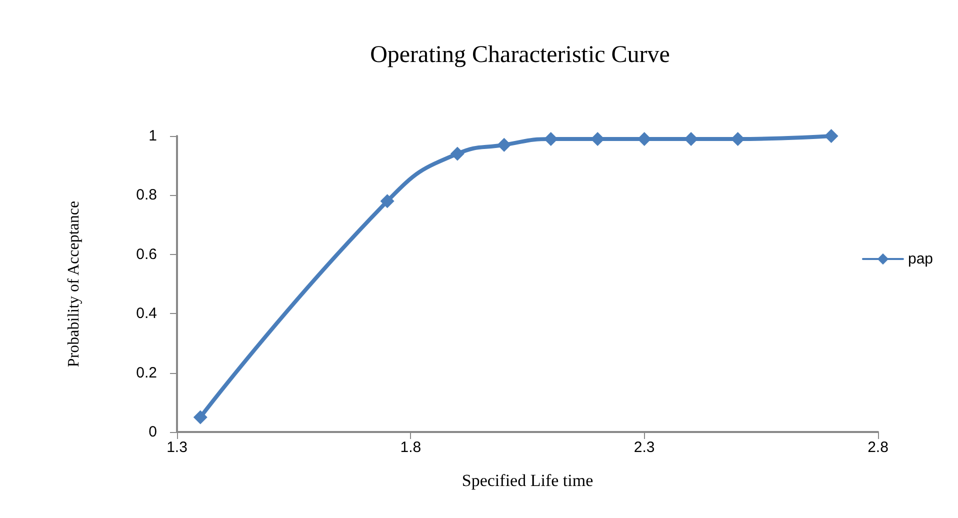  What do you see at coordinates (528, 480) in the screenshot?
I see `x-axis-title: Specified Life time` at bounding box center [528, 480].